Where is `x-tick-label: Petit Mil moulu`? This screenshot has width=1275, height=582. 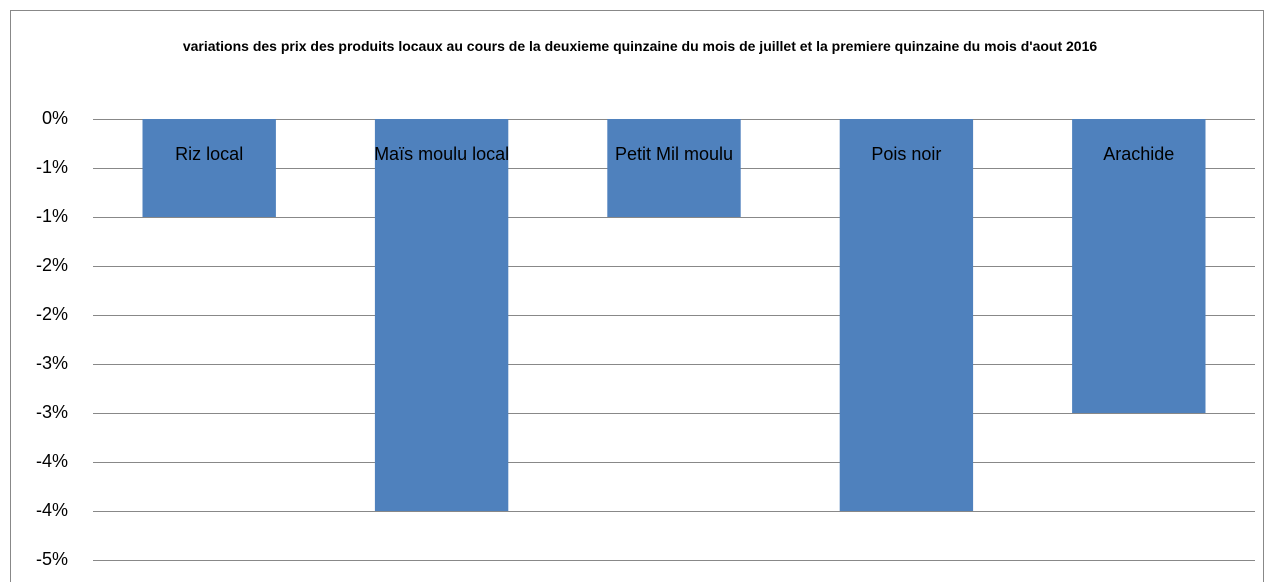 x-tick-label: Petit Mil moulu is located at coordinates (674, 154).